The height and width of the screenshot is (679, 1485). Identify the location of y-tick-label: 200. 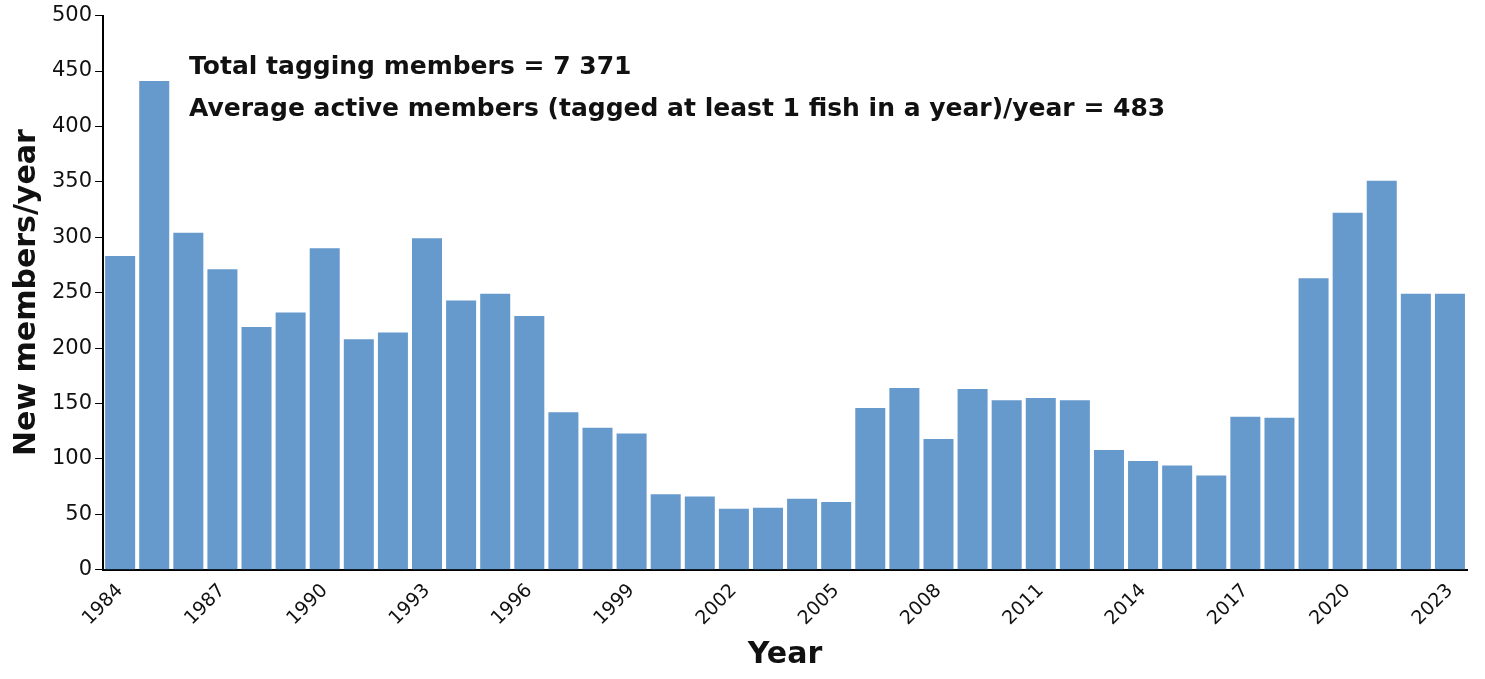
(72, 346).